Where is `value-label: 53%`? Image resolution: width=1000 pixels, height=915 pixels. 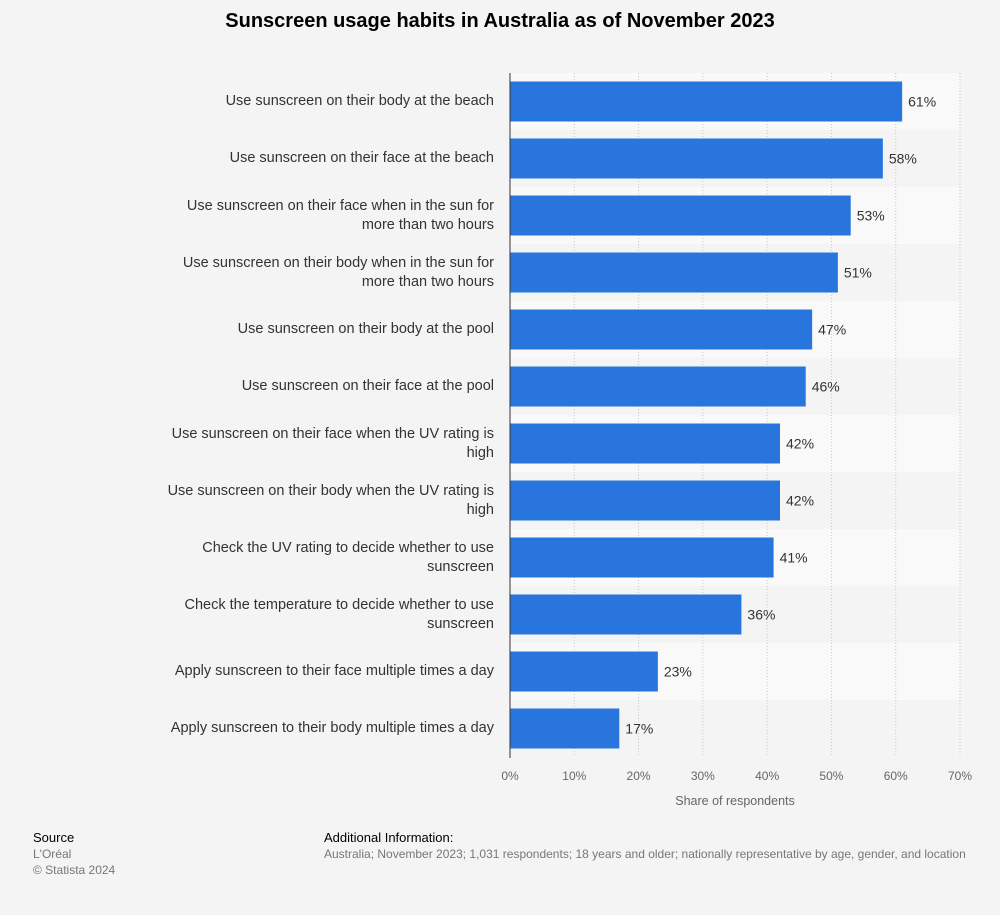
value-label: 53% is located at coordinates (871, 216).